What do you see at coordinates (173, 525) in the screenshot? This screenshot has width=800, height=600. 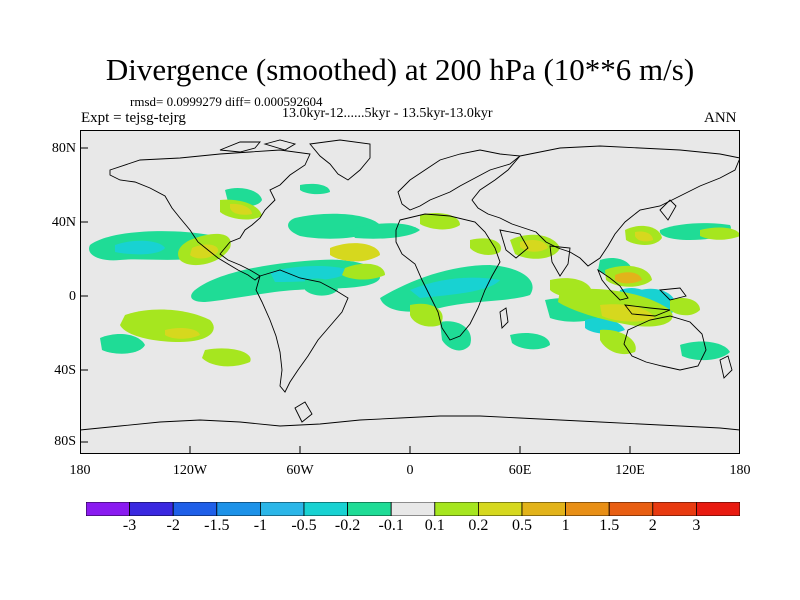 I see `colorbar-label: -2` at bounding box center [173, 525].